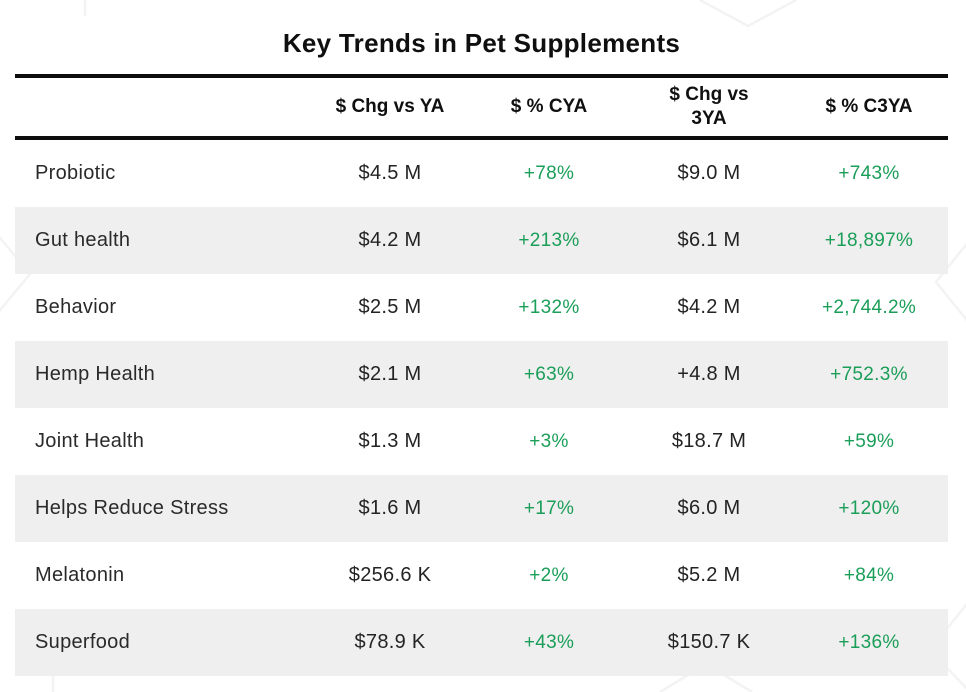 This screenshot has width=966, height=692. Describe the element at coordinates (869, 173) in the screenshot. I see `cell-pct-c3ya: +743%` at that location.